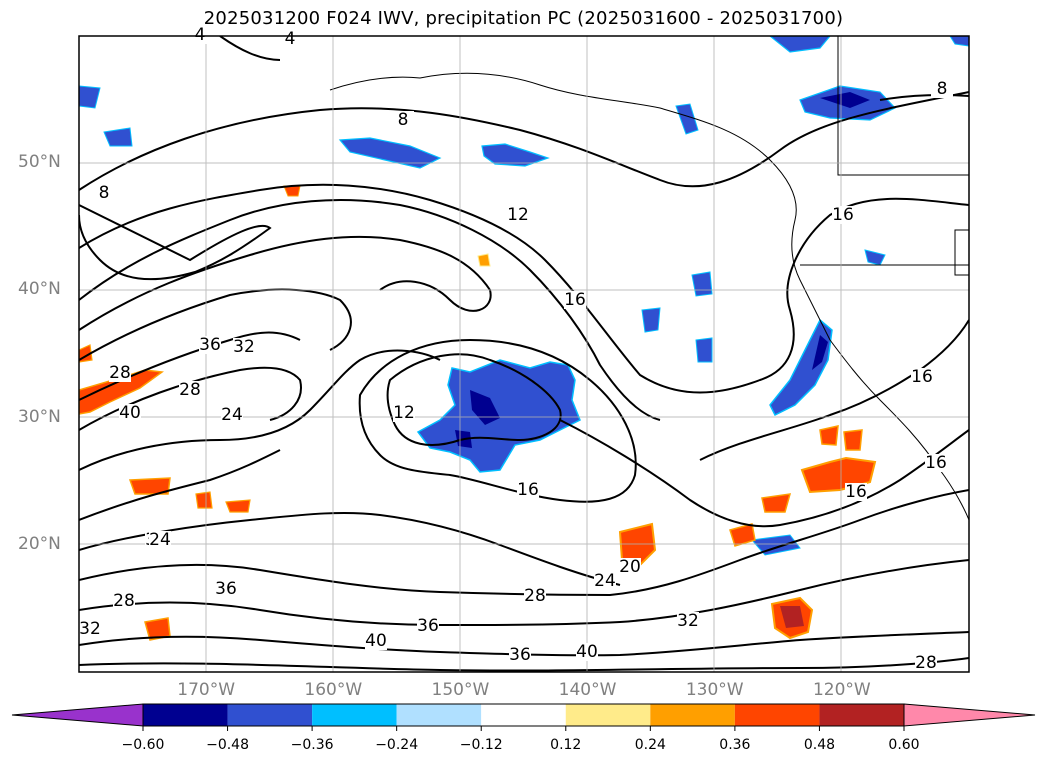 This screenshot has width=1047, height=765. I want to click on longitude-label: 170°W, so click(206, 690).